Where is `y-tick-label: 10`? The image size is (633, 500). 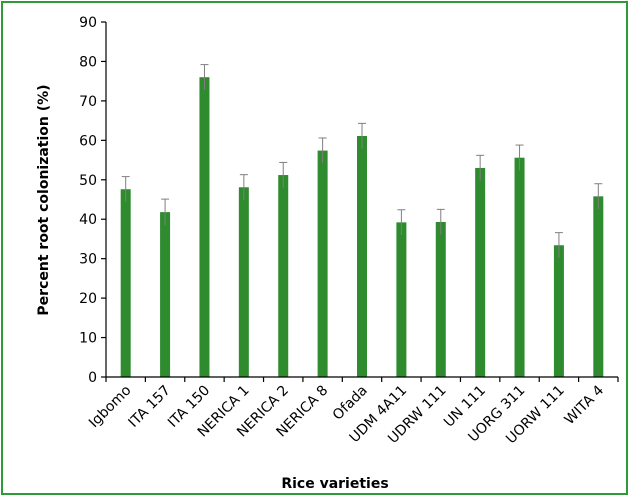
y-tick-label: 10 is located at coordinates (88, 339).